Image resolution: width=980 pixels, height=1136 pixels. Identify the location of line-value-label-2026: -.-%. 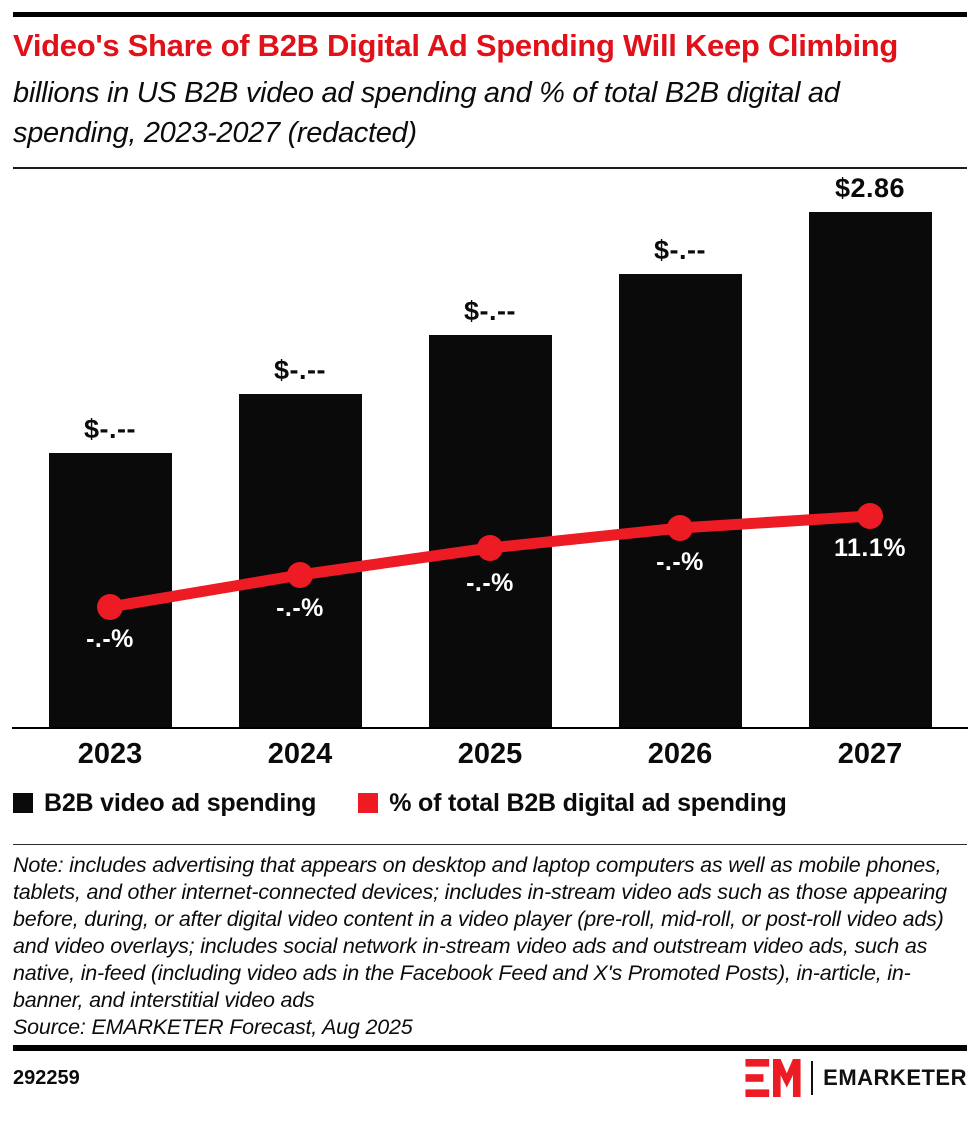
(680, 561).